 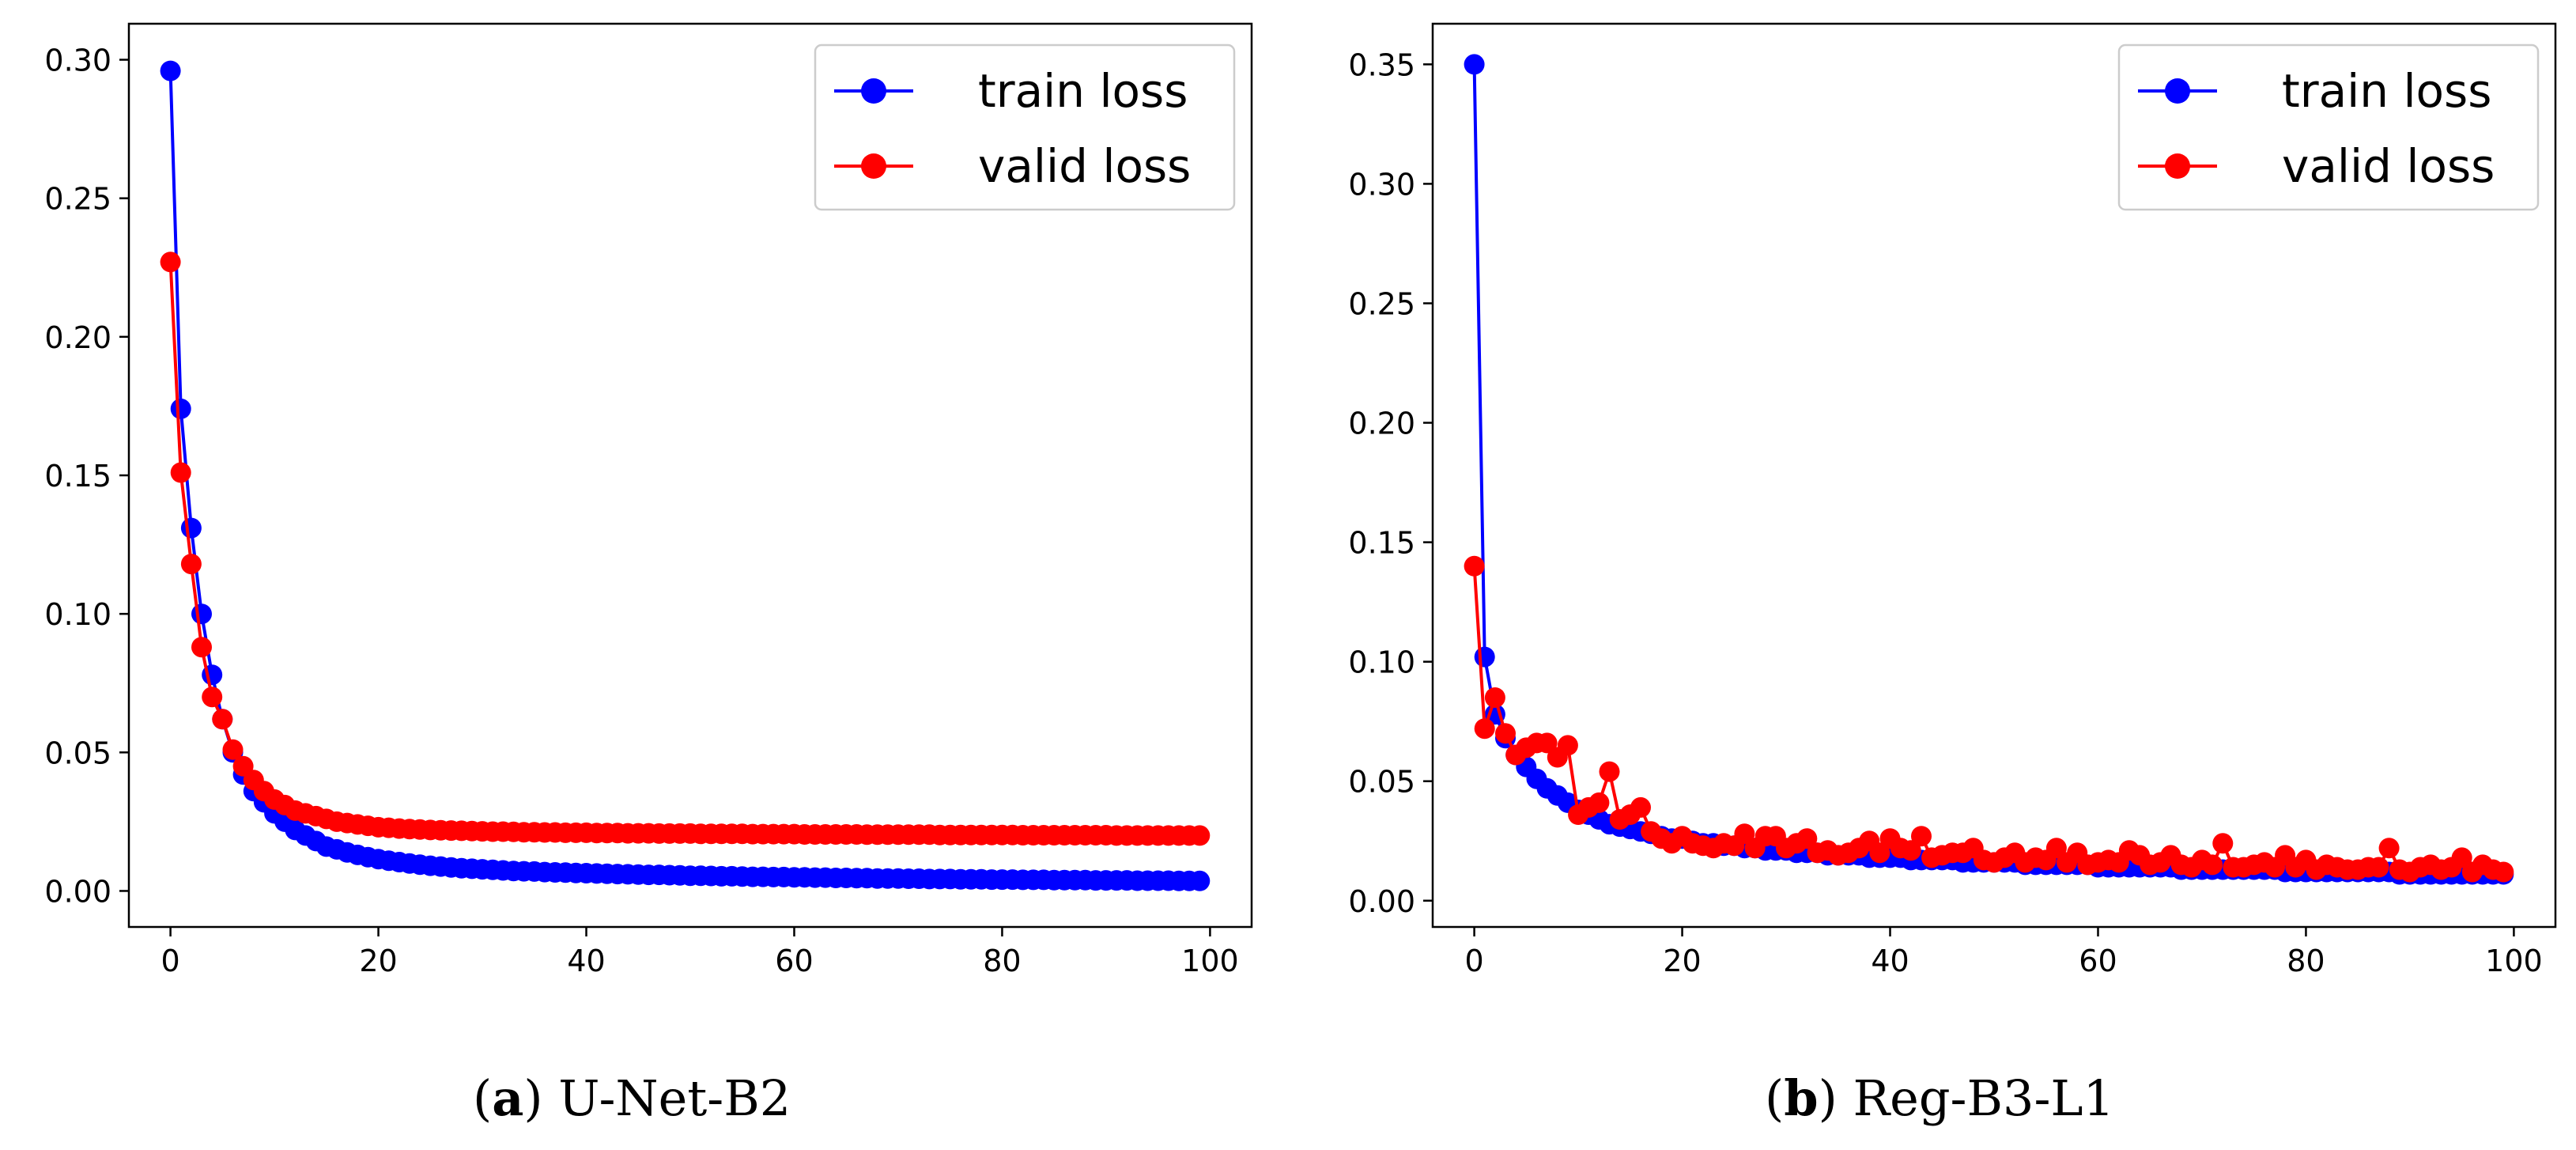 I want to click on caption-b: (b) Reg-B3-L1, so click(x=1940, y=1098).